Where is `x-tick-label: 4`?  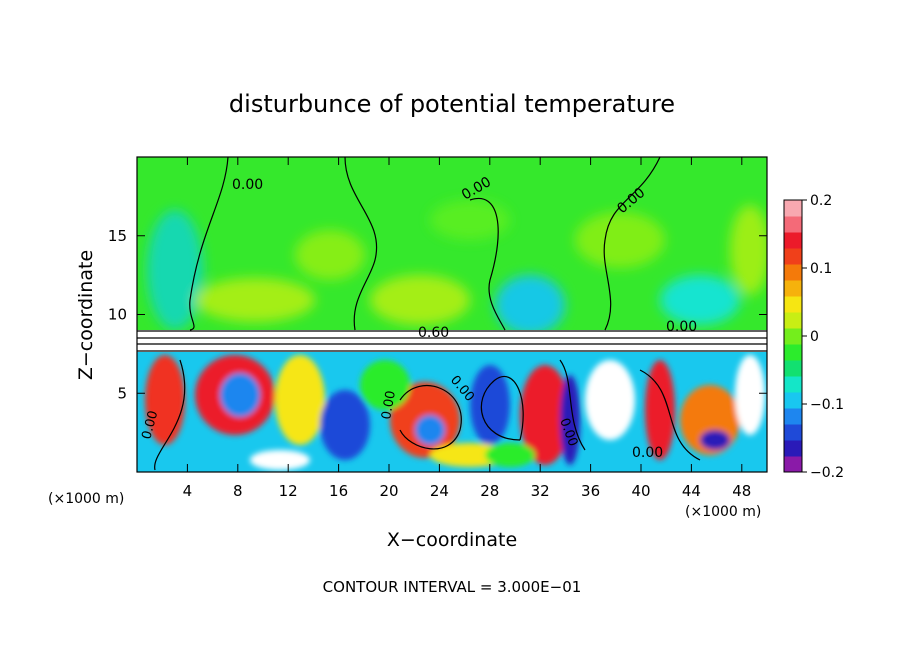
x-tick-label: 4 is located at coordinates (188, 491).